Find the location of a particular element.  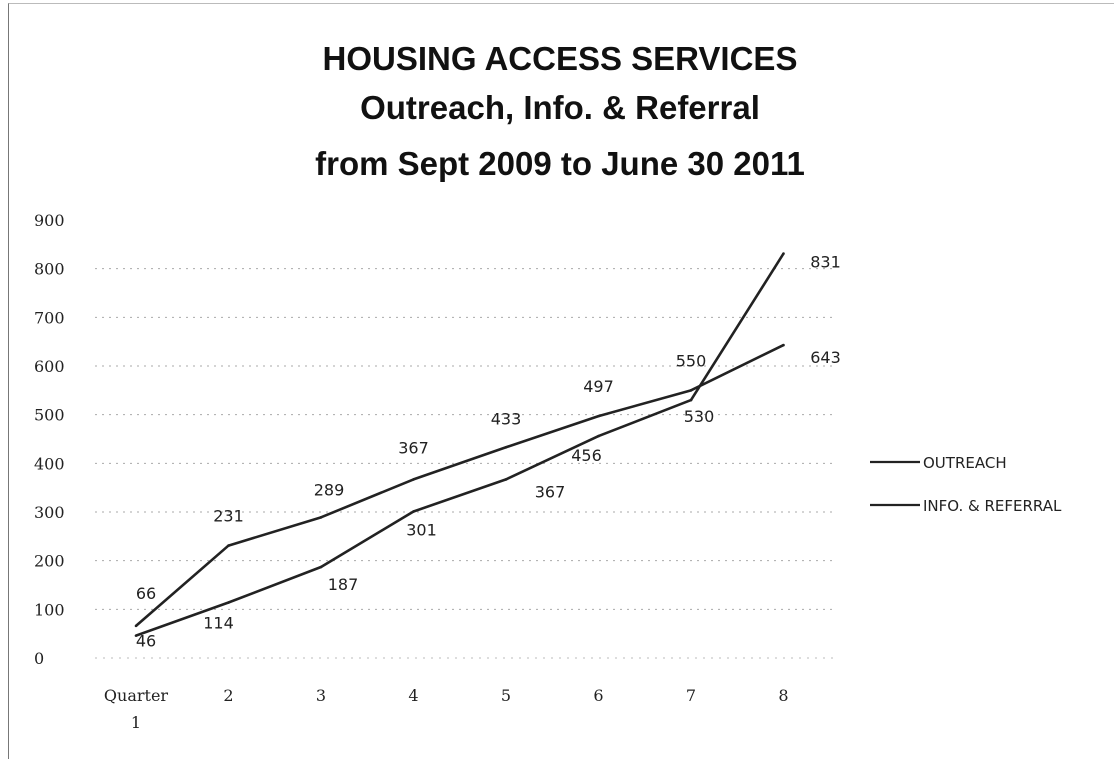

chart-title-line-1: HOUSING ACCESS SERVICES is located at coordinates (560, 58).